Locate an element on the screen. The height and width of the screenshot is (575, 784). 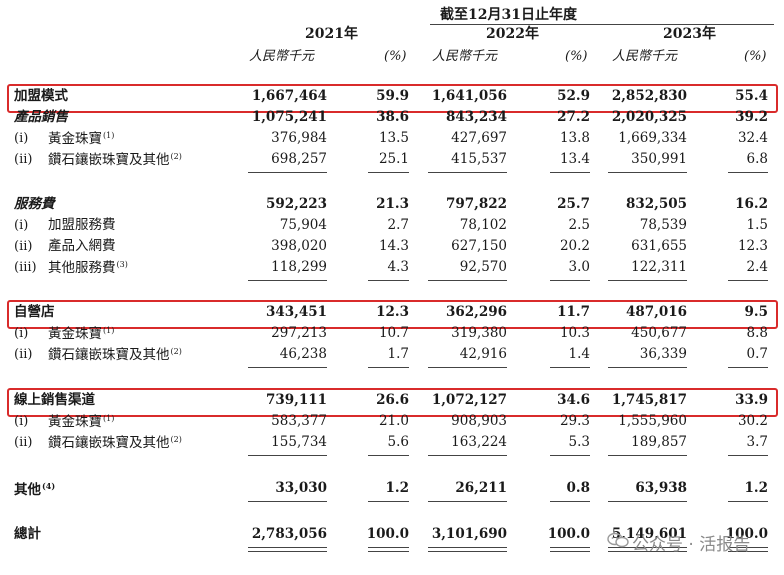
row-15-value-3: 26,211 is located at coordinates (481, 488).